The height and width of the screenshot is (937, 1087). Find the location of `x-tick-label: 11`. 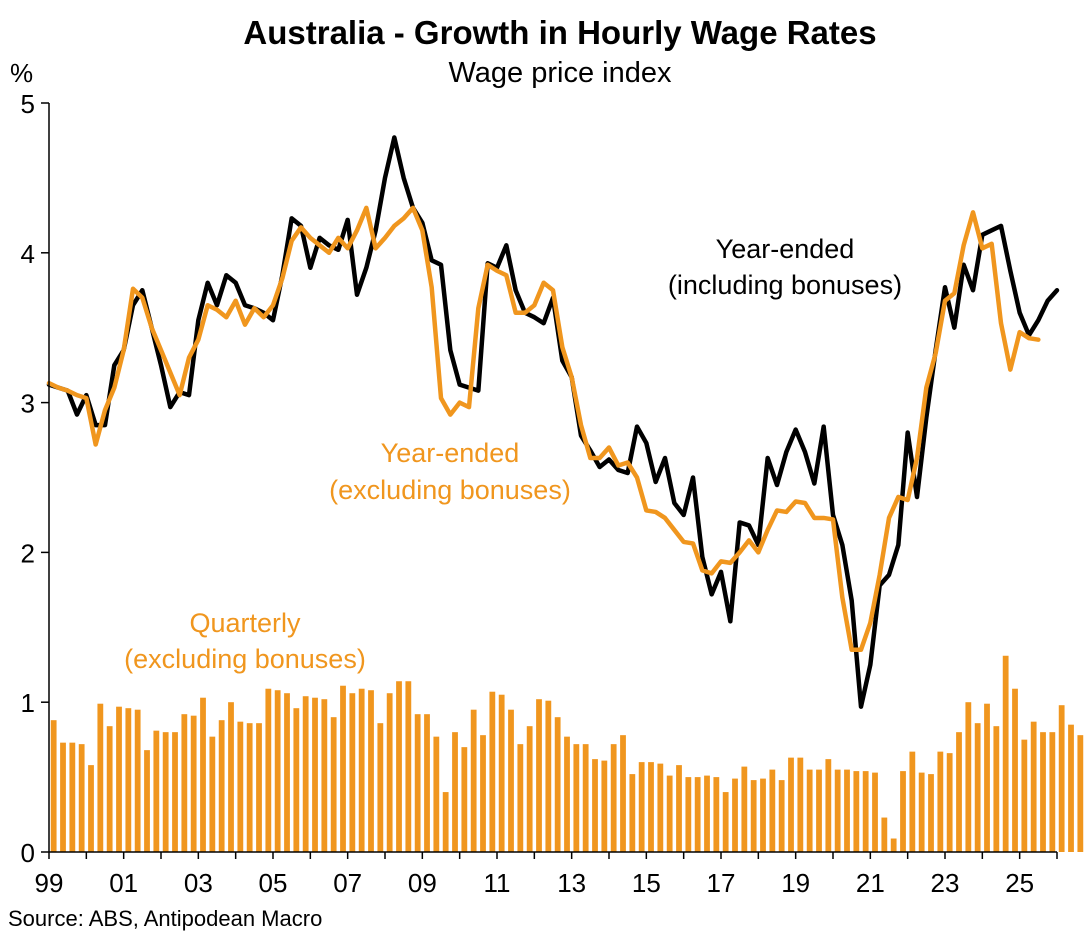

x-tick-label: 11 is located at coordinates (497, 883).